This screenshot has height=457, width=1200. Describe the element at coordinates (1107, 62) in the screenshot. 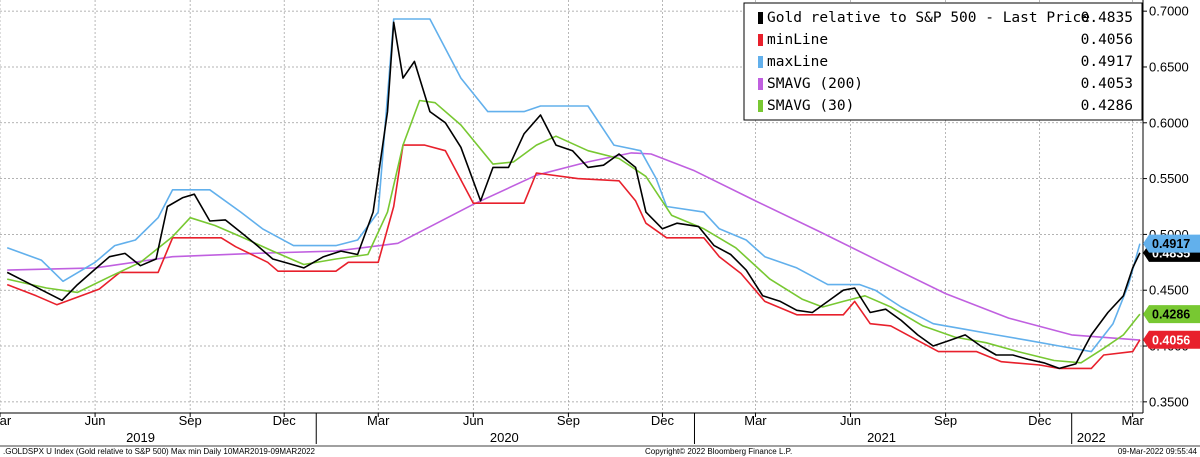

I see `legend-series-value: 0.4917` at that location.